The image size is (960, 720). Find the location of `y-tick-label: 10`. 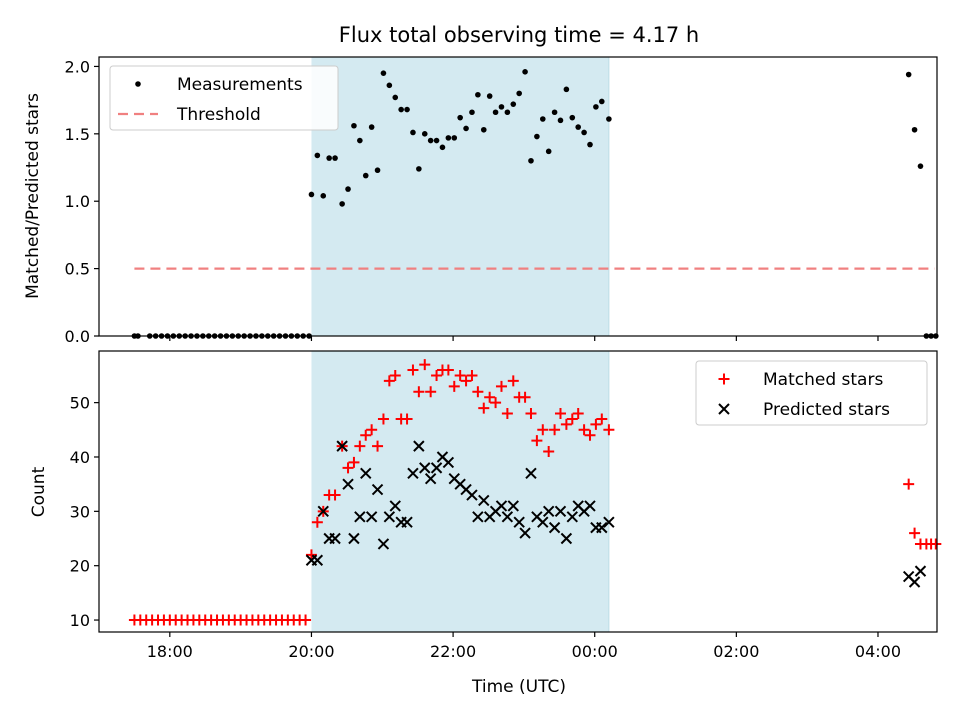

y-tick-label: 10 is located at coordinates (80, 620).